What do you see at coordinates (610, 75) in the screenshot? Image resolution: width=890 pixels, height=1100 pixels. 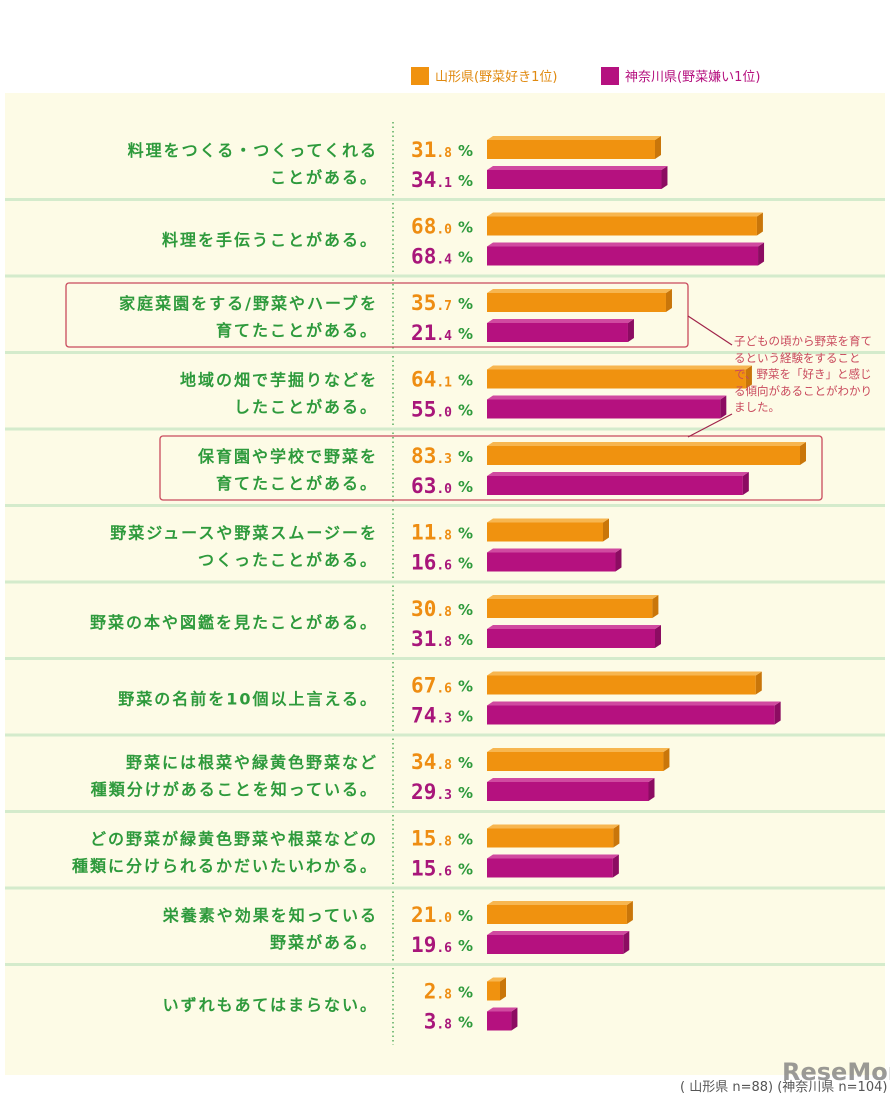 I see `legend-swatch-magenta` at bounding box center [610, 75].